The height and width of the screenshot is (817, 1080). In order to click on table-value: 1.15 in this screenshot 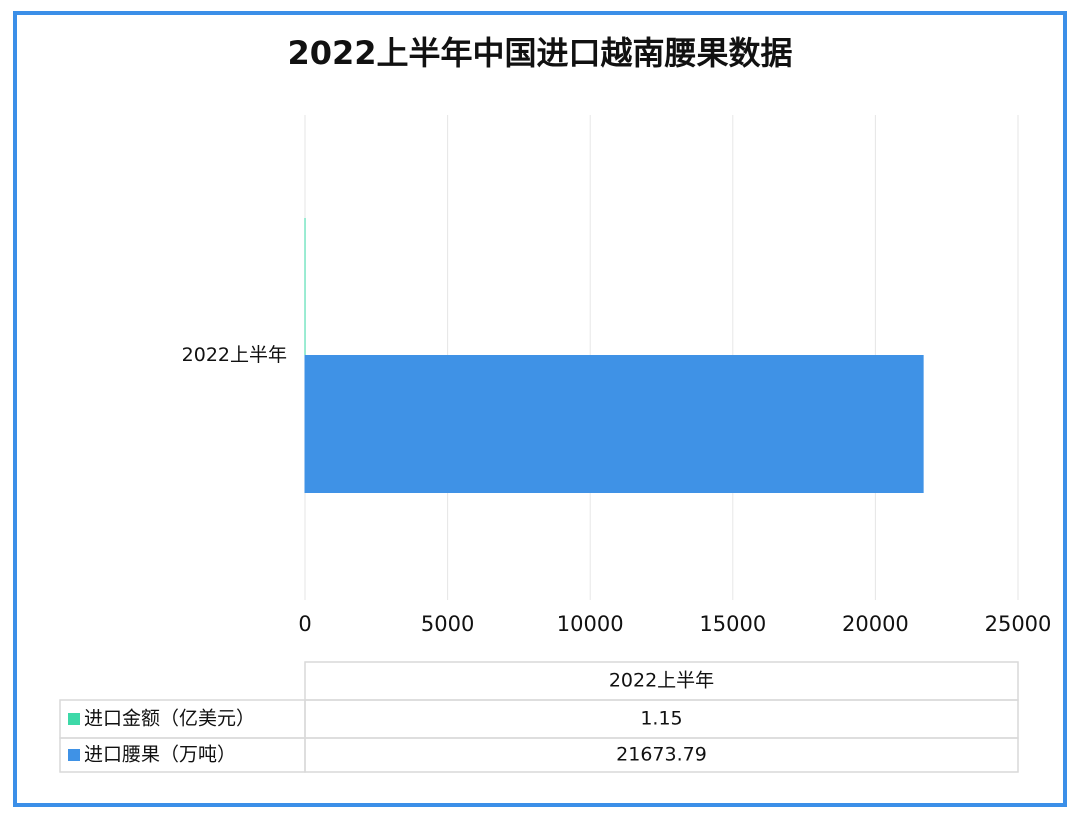, I will do `click(661, 719)`.